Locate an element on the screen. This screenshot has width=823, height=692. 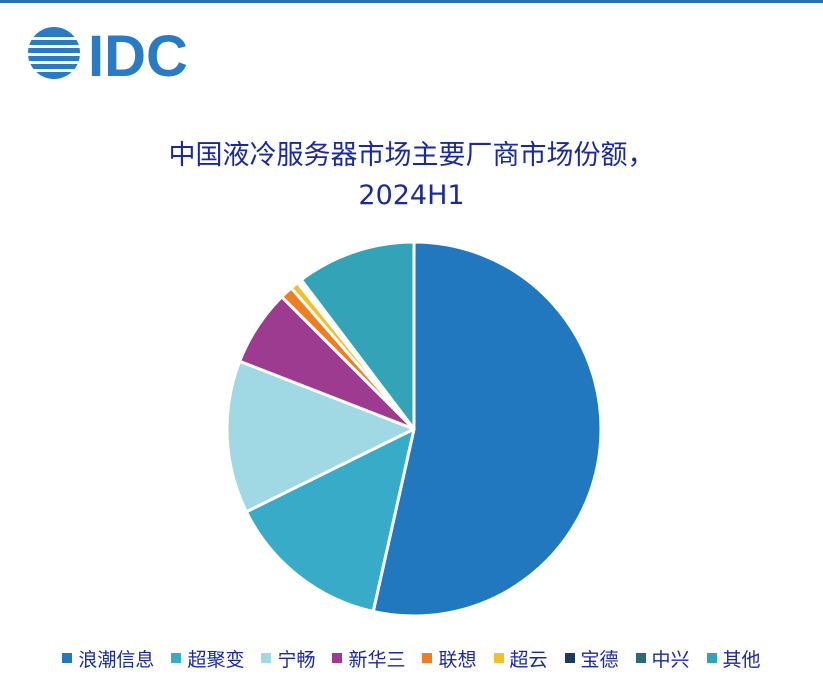
legend-item-4: 联想 is located at coordinates (449, 658).